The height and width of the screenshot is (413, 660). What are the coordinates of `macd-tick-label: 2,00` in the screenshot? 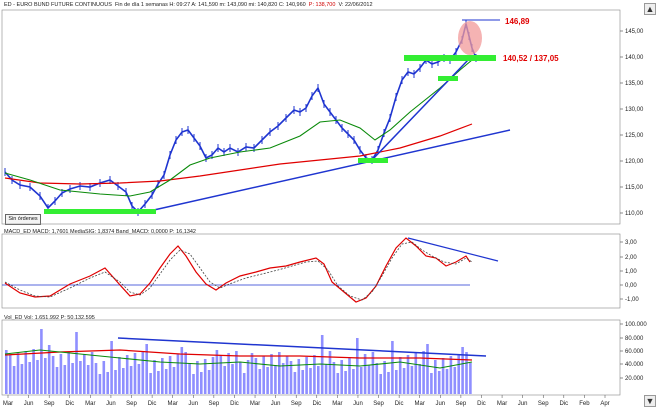 It's located at (631, 258).